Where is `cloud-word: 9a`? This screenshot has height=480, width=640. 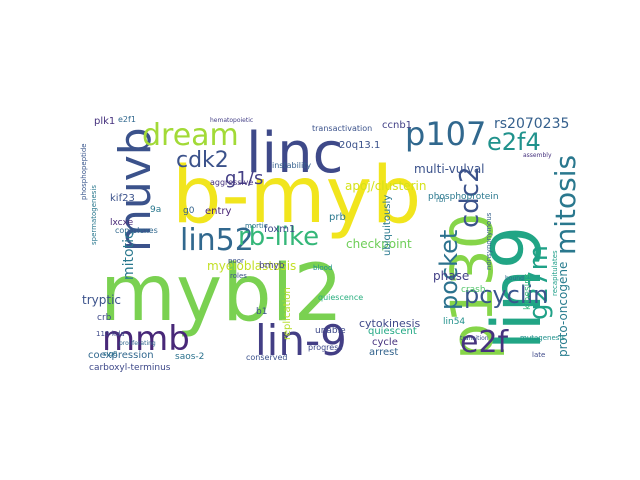
cloud-word: 9a is located at coordinates (155, 210).